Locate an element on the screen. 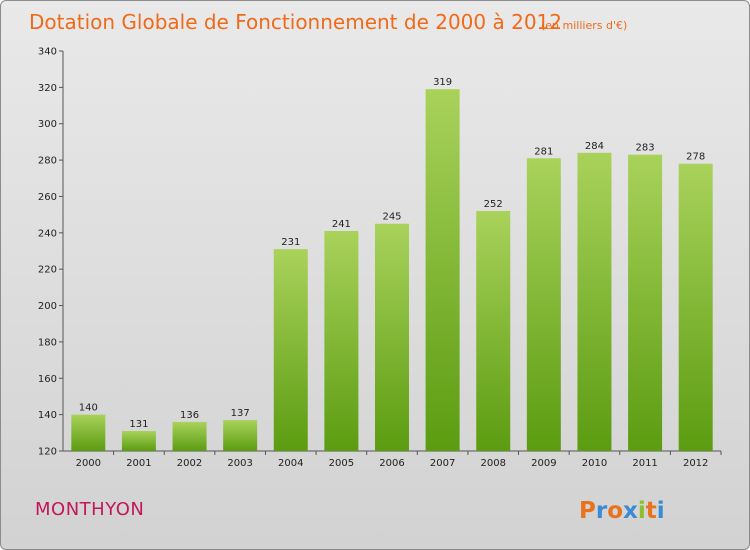 The image size is (750, 550). y-tick-label: 220 is located at coordinates (47, 270).